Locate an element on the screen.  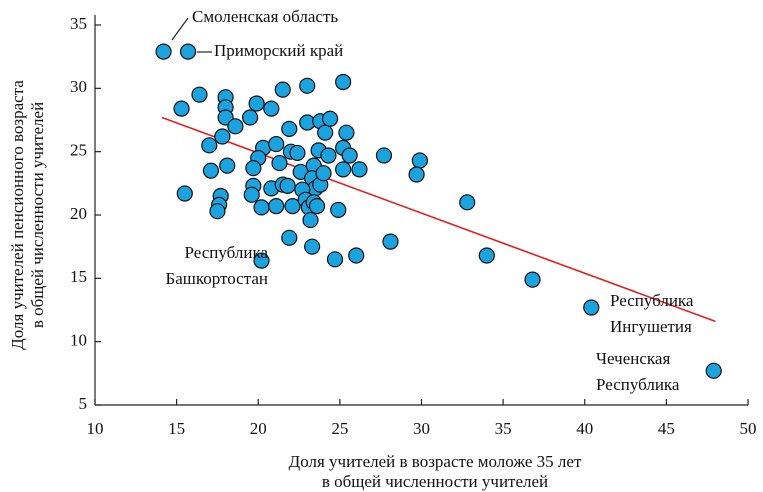
y-tick-label: 30 is located at coordinates (78, 86).